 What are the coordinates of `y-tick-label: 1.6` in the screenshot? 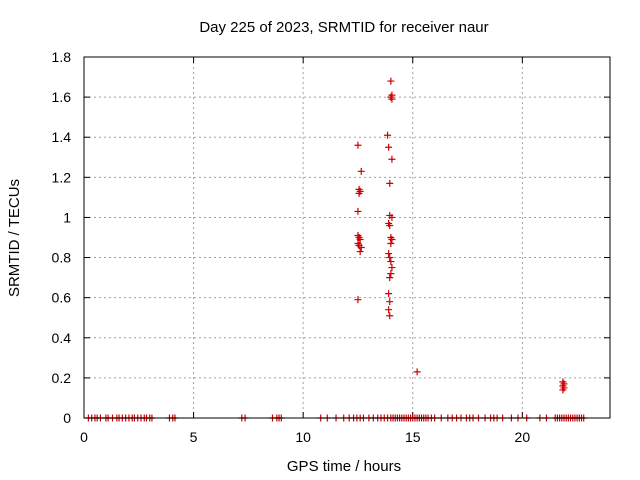 It's located at (62, 97).